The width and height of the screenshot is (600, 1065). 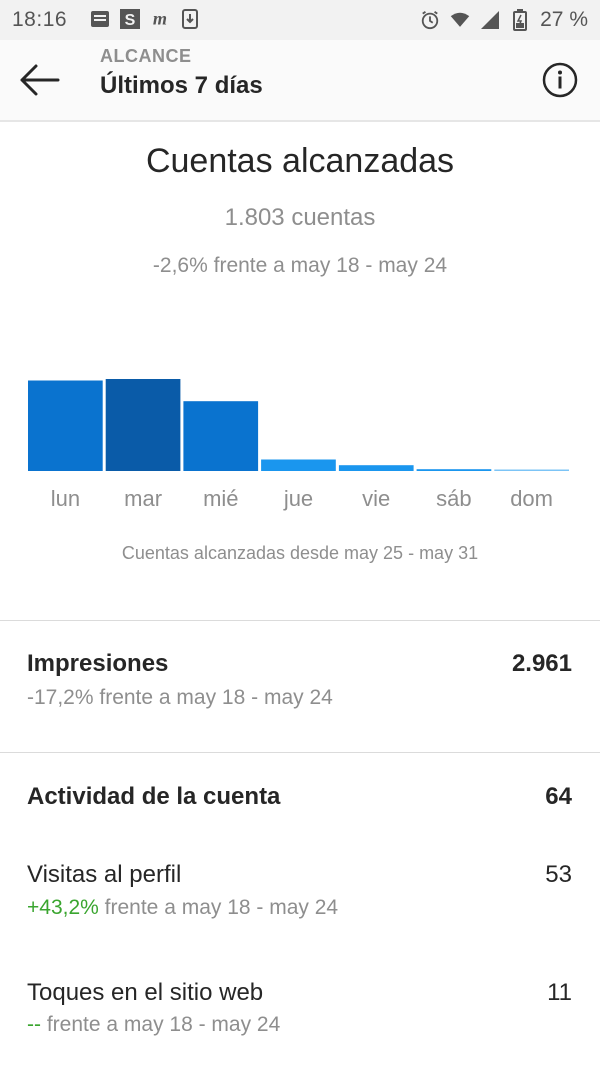 I want to click on bar-mar, so click(x=143, y=425).